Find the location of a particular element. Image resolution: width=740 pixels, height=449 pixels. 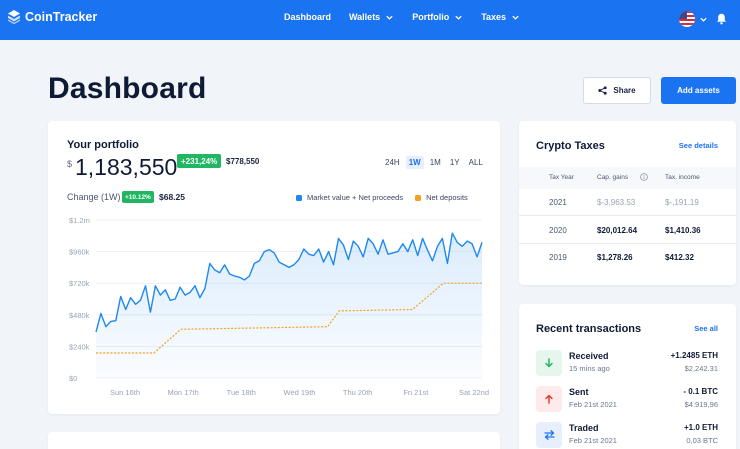

portfolio-gain-value: $778,550 is located at coordinates (243, 161).